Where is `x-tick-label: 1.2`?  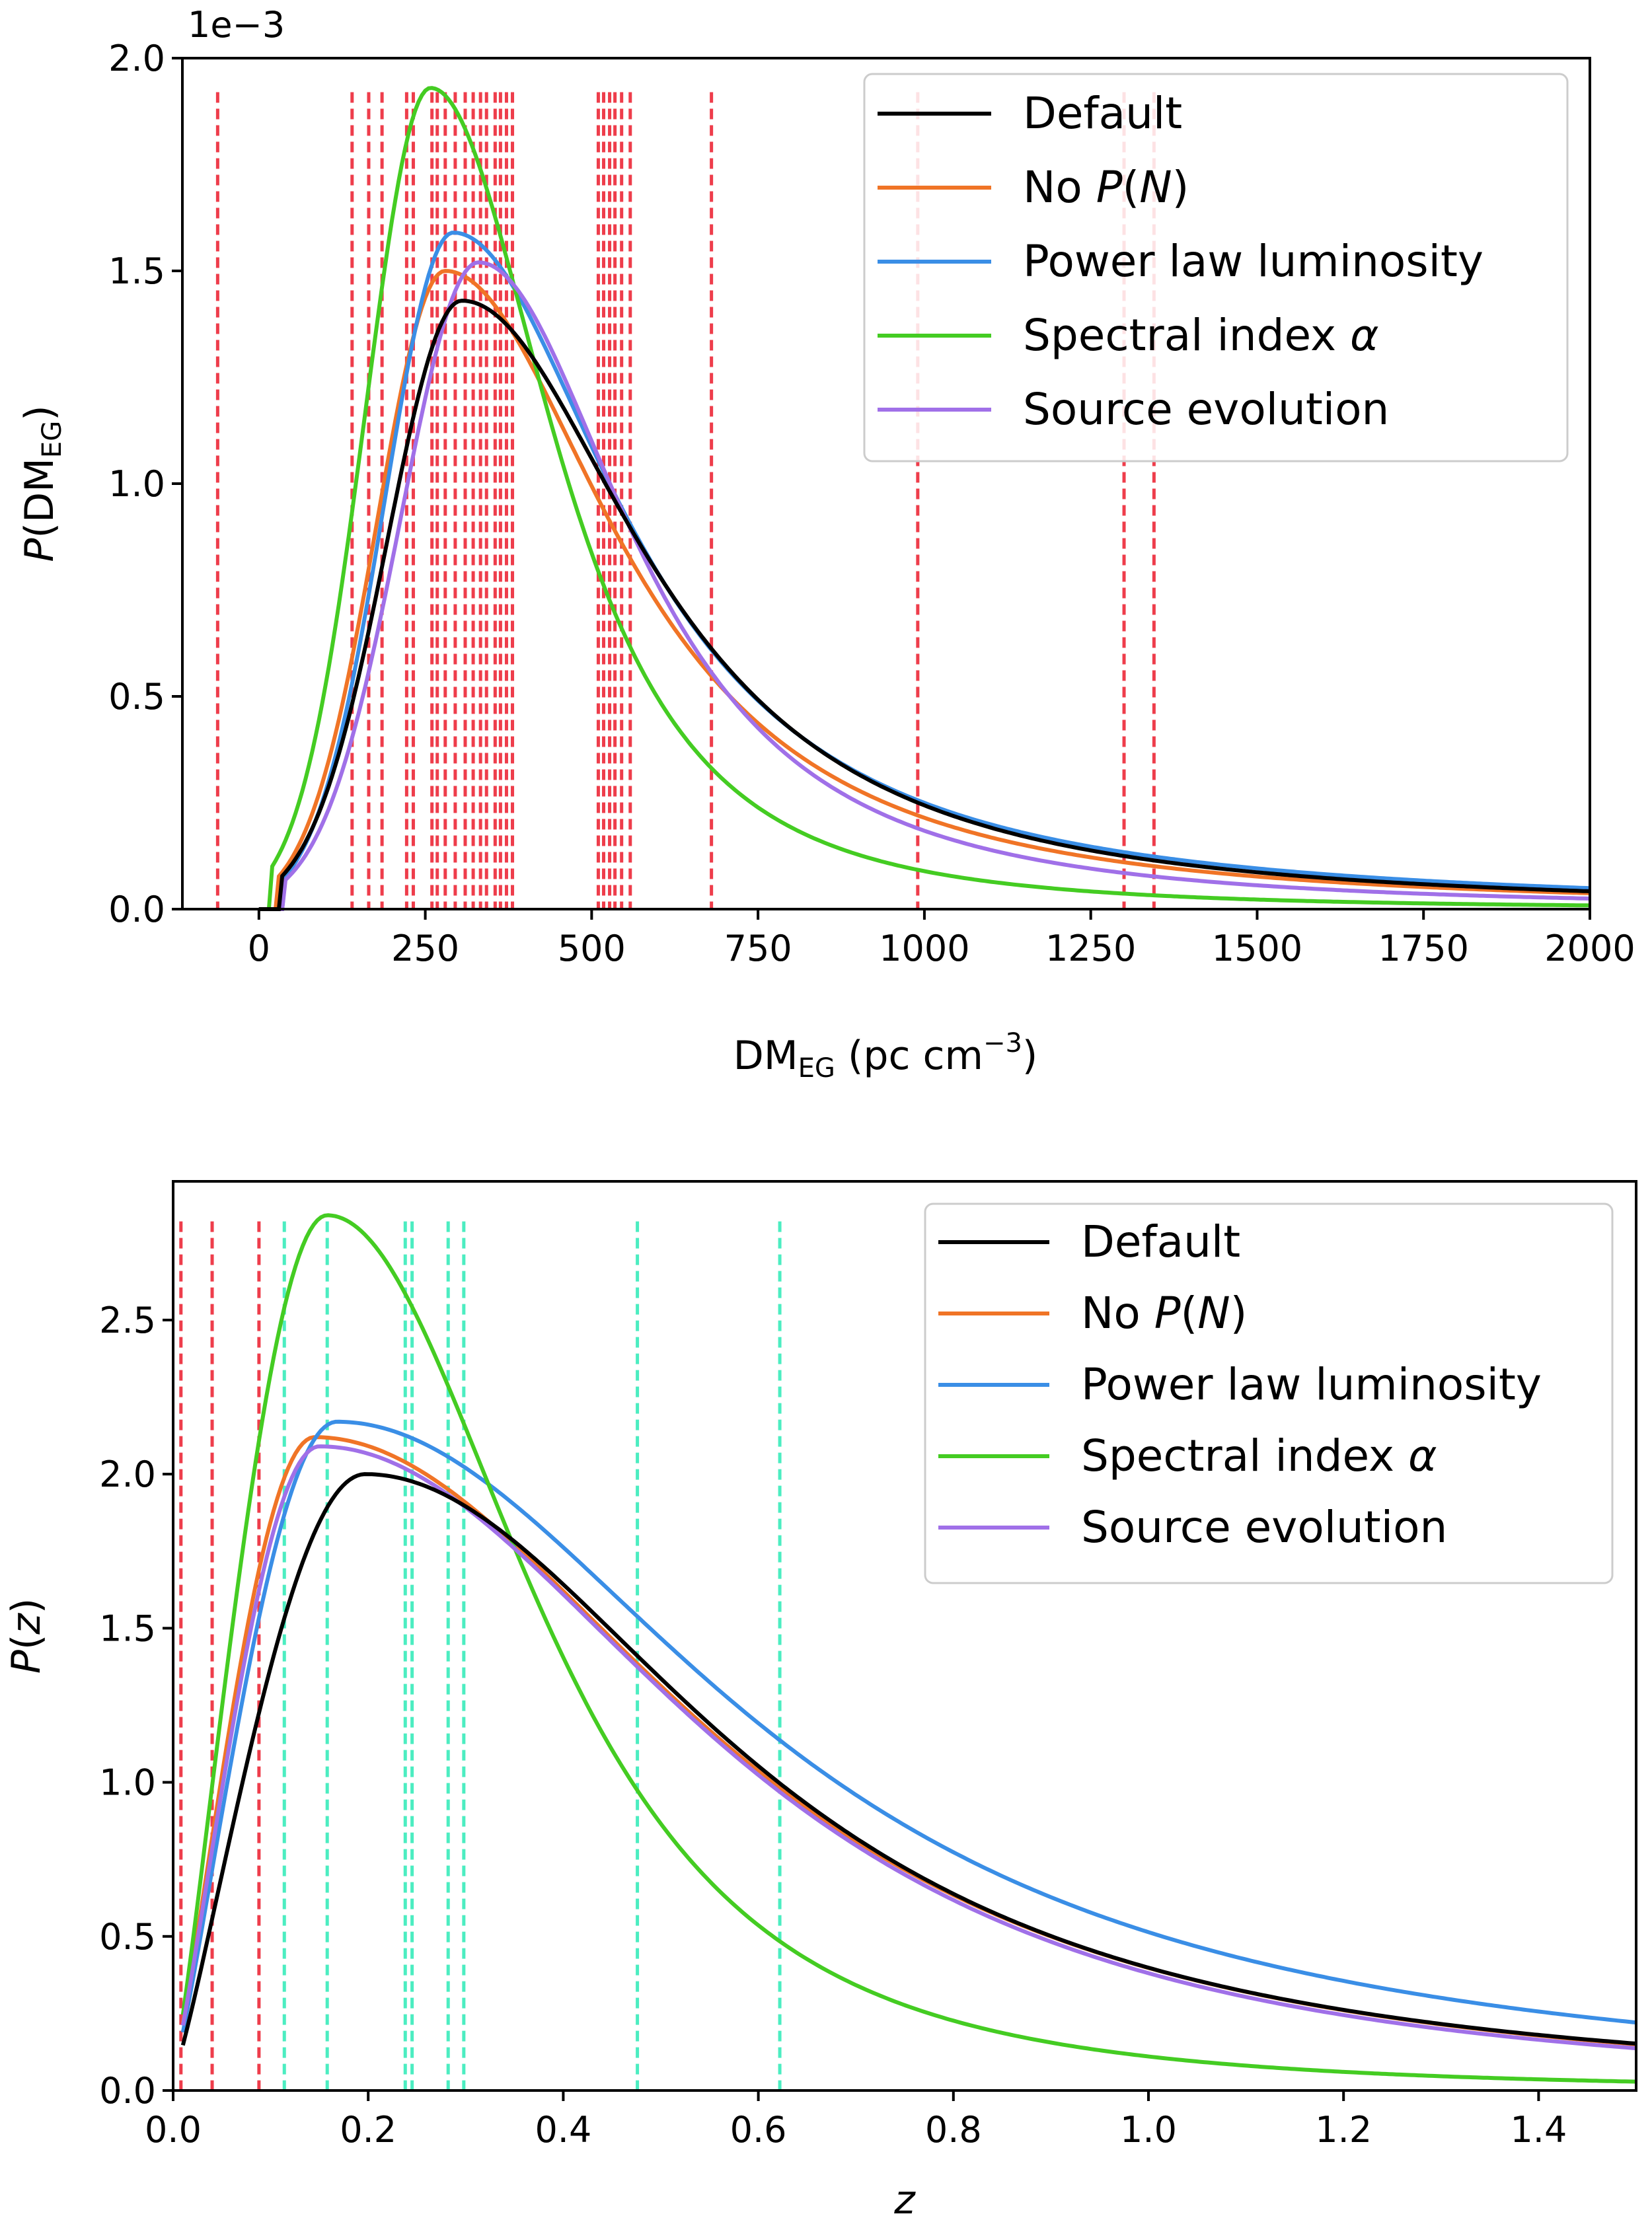
x-tick-label: 1.2 is located at coordinates (1344, 2130).